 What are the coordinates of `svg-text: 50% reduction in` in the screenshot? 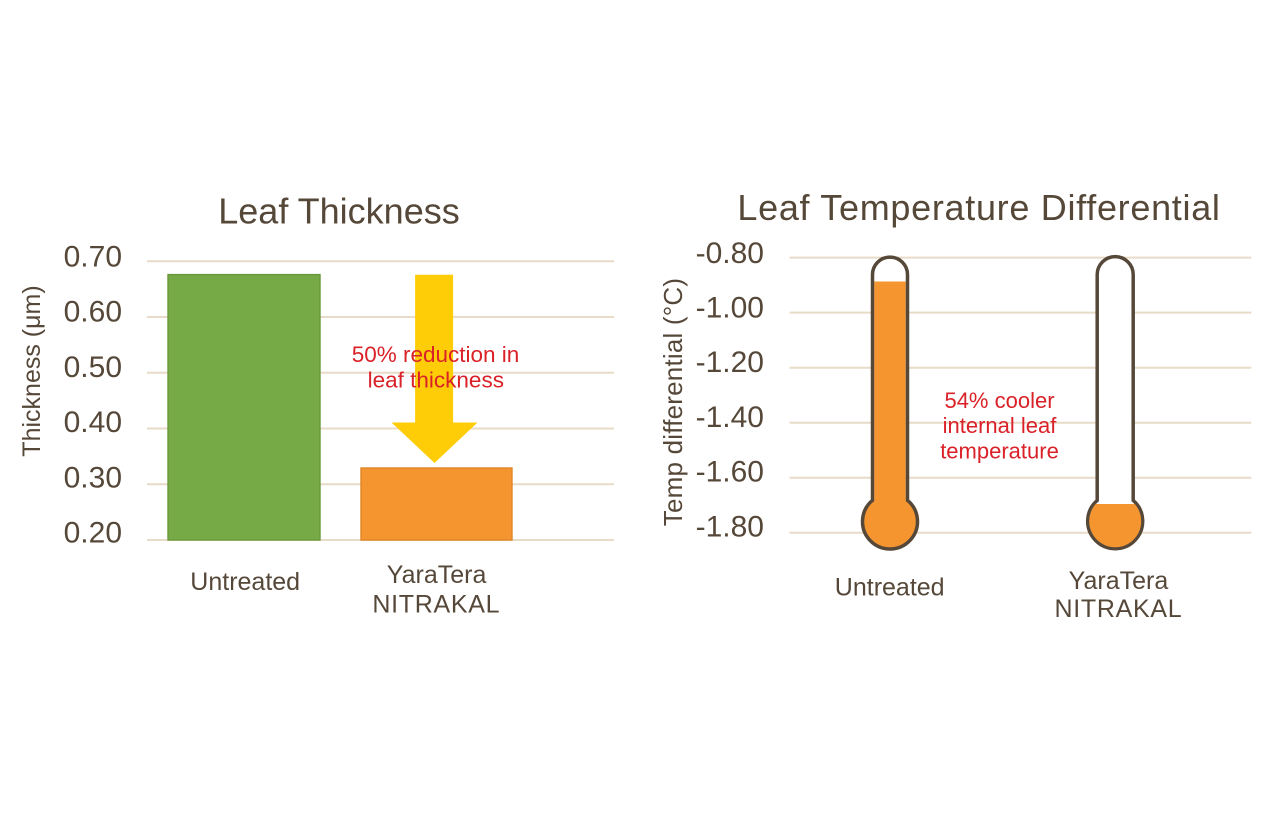 It's located at (436, 354).